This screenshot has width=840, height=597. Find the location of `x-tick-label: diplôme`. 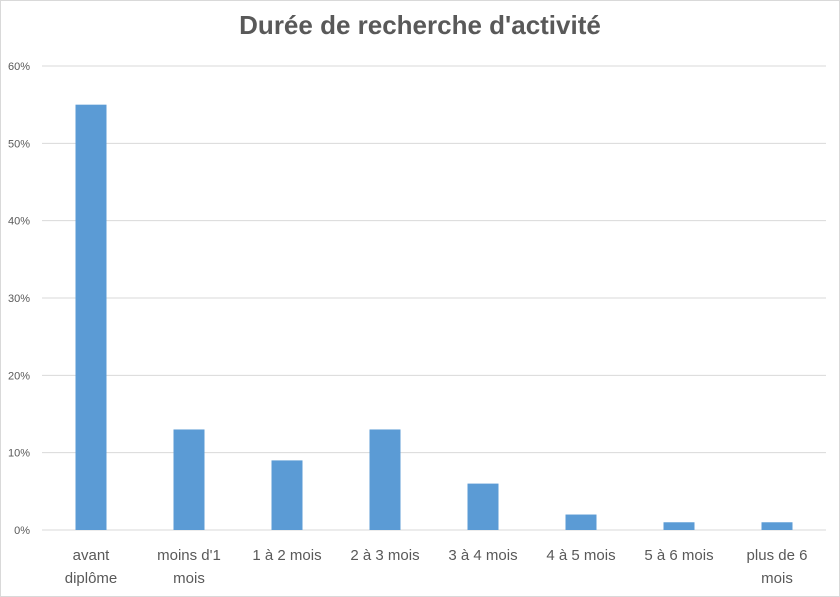

x-tick-label: diplôme is located at coordinates (91, 578).